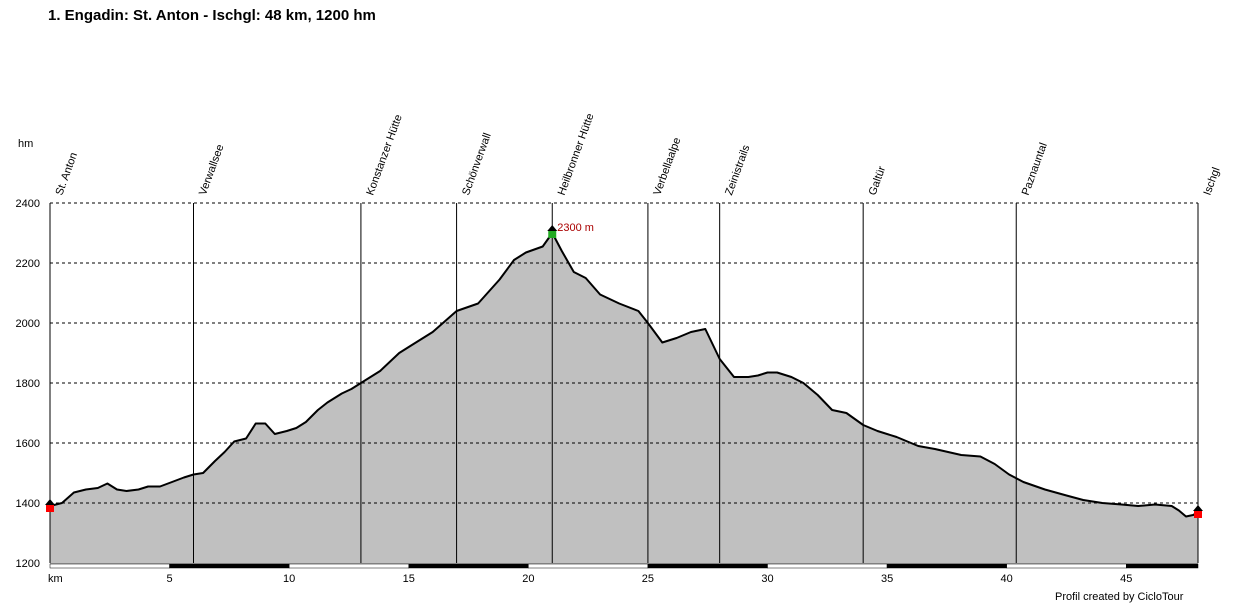 This screenshot has width=1248, height=603. What do you see at coordinates (28, 504) in the screenshot?
I see `y-tick-label: 1400` at bounding box center [28, 504].